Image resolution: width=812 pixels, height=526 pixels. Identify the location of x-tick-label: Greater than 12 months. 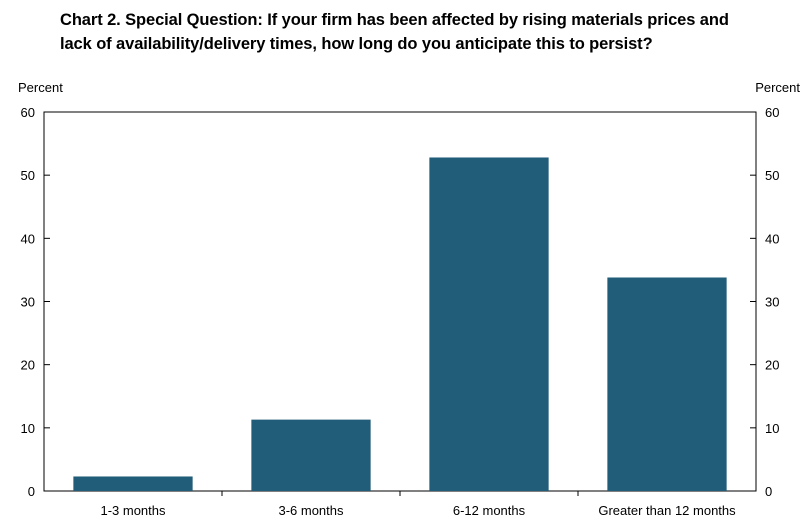
(667, 510).